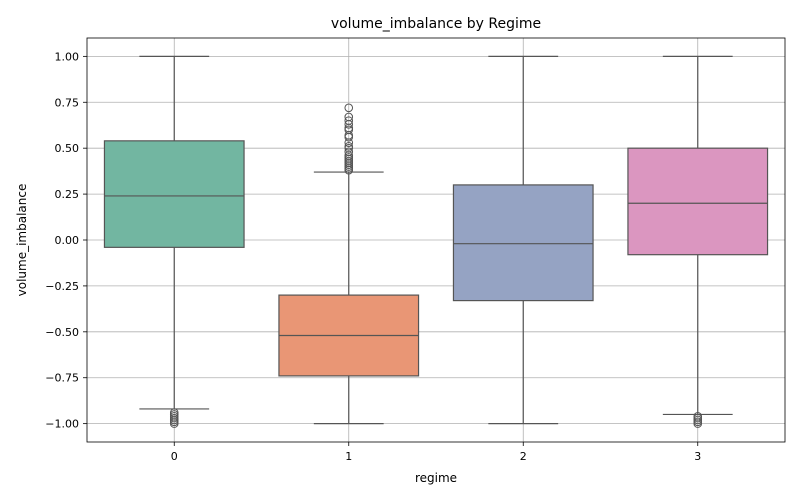 This screenshot has height=504, width=800. What do you see at coordinates (697, 456) in the screenshot?
I see `x-tick-label: 3` at bounding box center [697, 456].